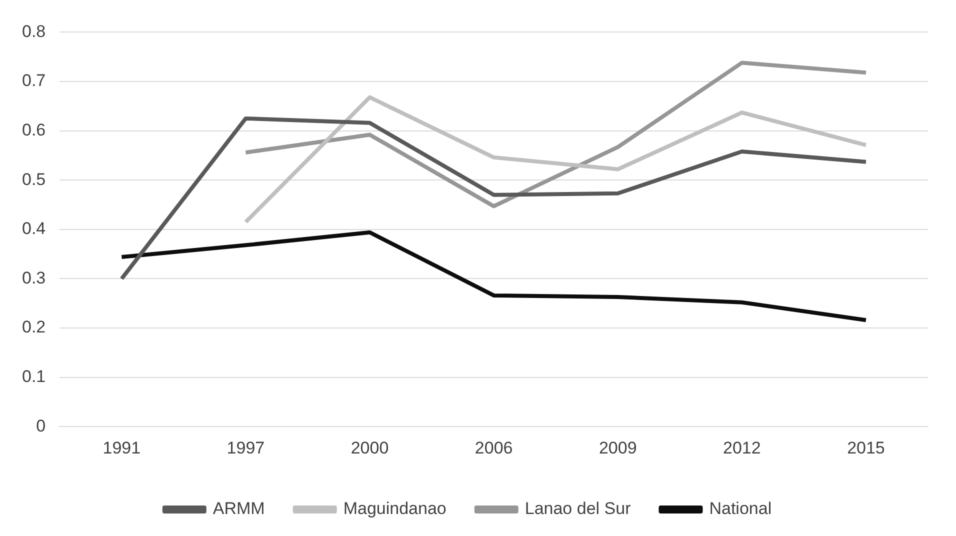 The image size is (956, 536). Describe the element at coordinates (121, 448) in the screenshot. I see `x-tick-label: 1991` at that location.